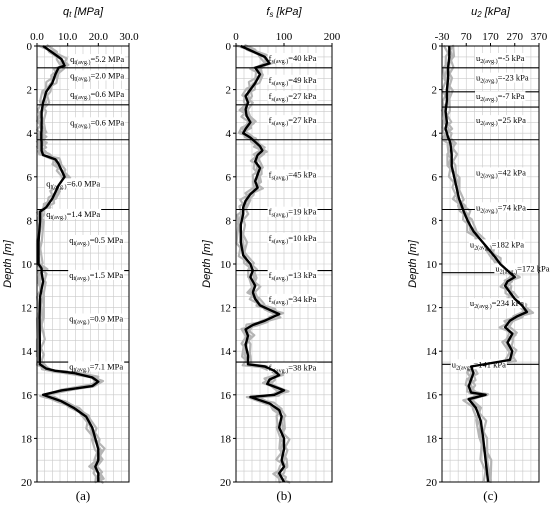 This screenshot has height=508, width=550. What do you see at coordinates (496, 12) in the screenshot?
I see `panel-title-rest: [kPa]` at bounding box center [496, 12].